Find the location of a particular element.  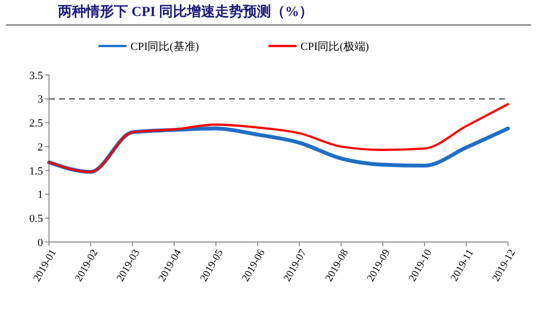

chart-title: 两种情形下 CPI 同比增速走势预测（%） is located at coordinates (185, 12).